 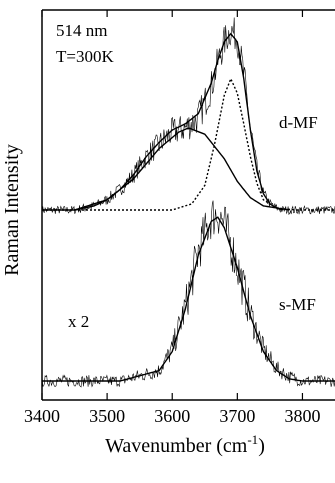 I want to click on x-tick-label-3600: 3600, so click(x=172, y=416).